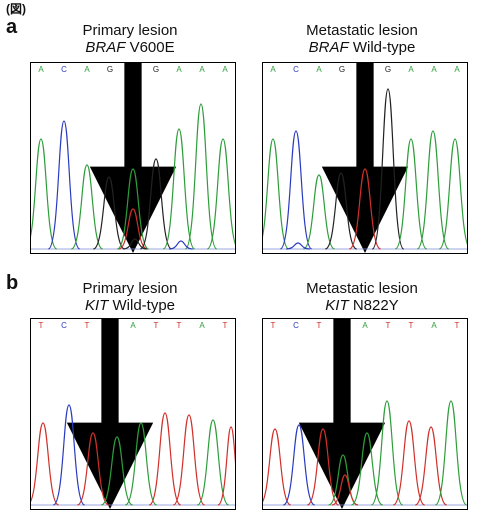  I want to click on variant-name: N822Y, so click(375, 305).